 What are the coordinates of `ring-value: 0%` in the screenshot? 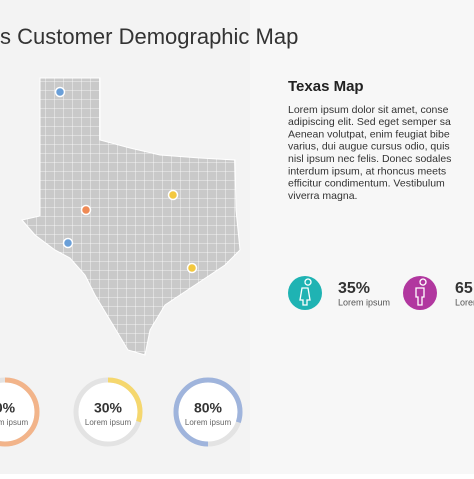 It's located at (8, 408).